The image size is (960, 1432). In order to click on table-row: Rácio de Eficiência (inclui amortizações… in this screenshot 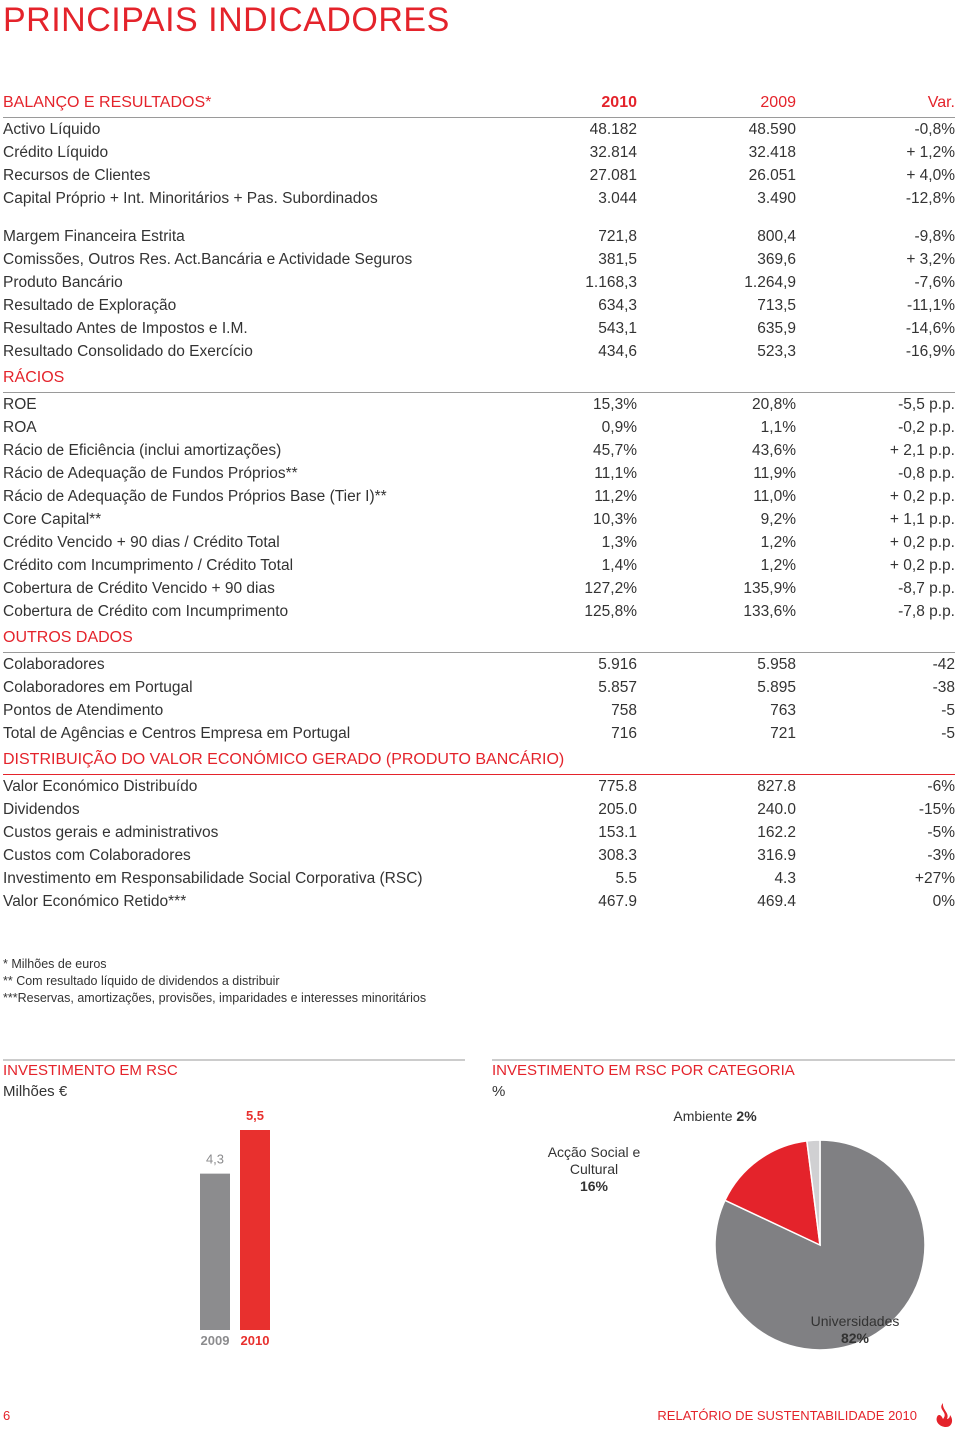, I will do `click(479, 450)`.